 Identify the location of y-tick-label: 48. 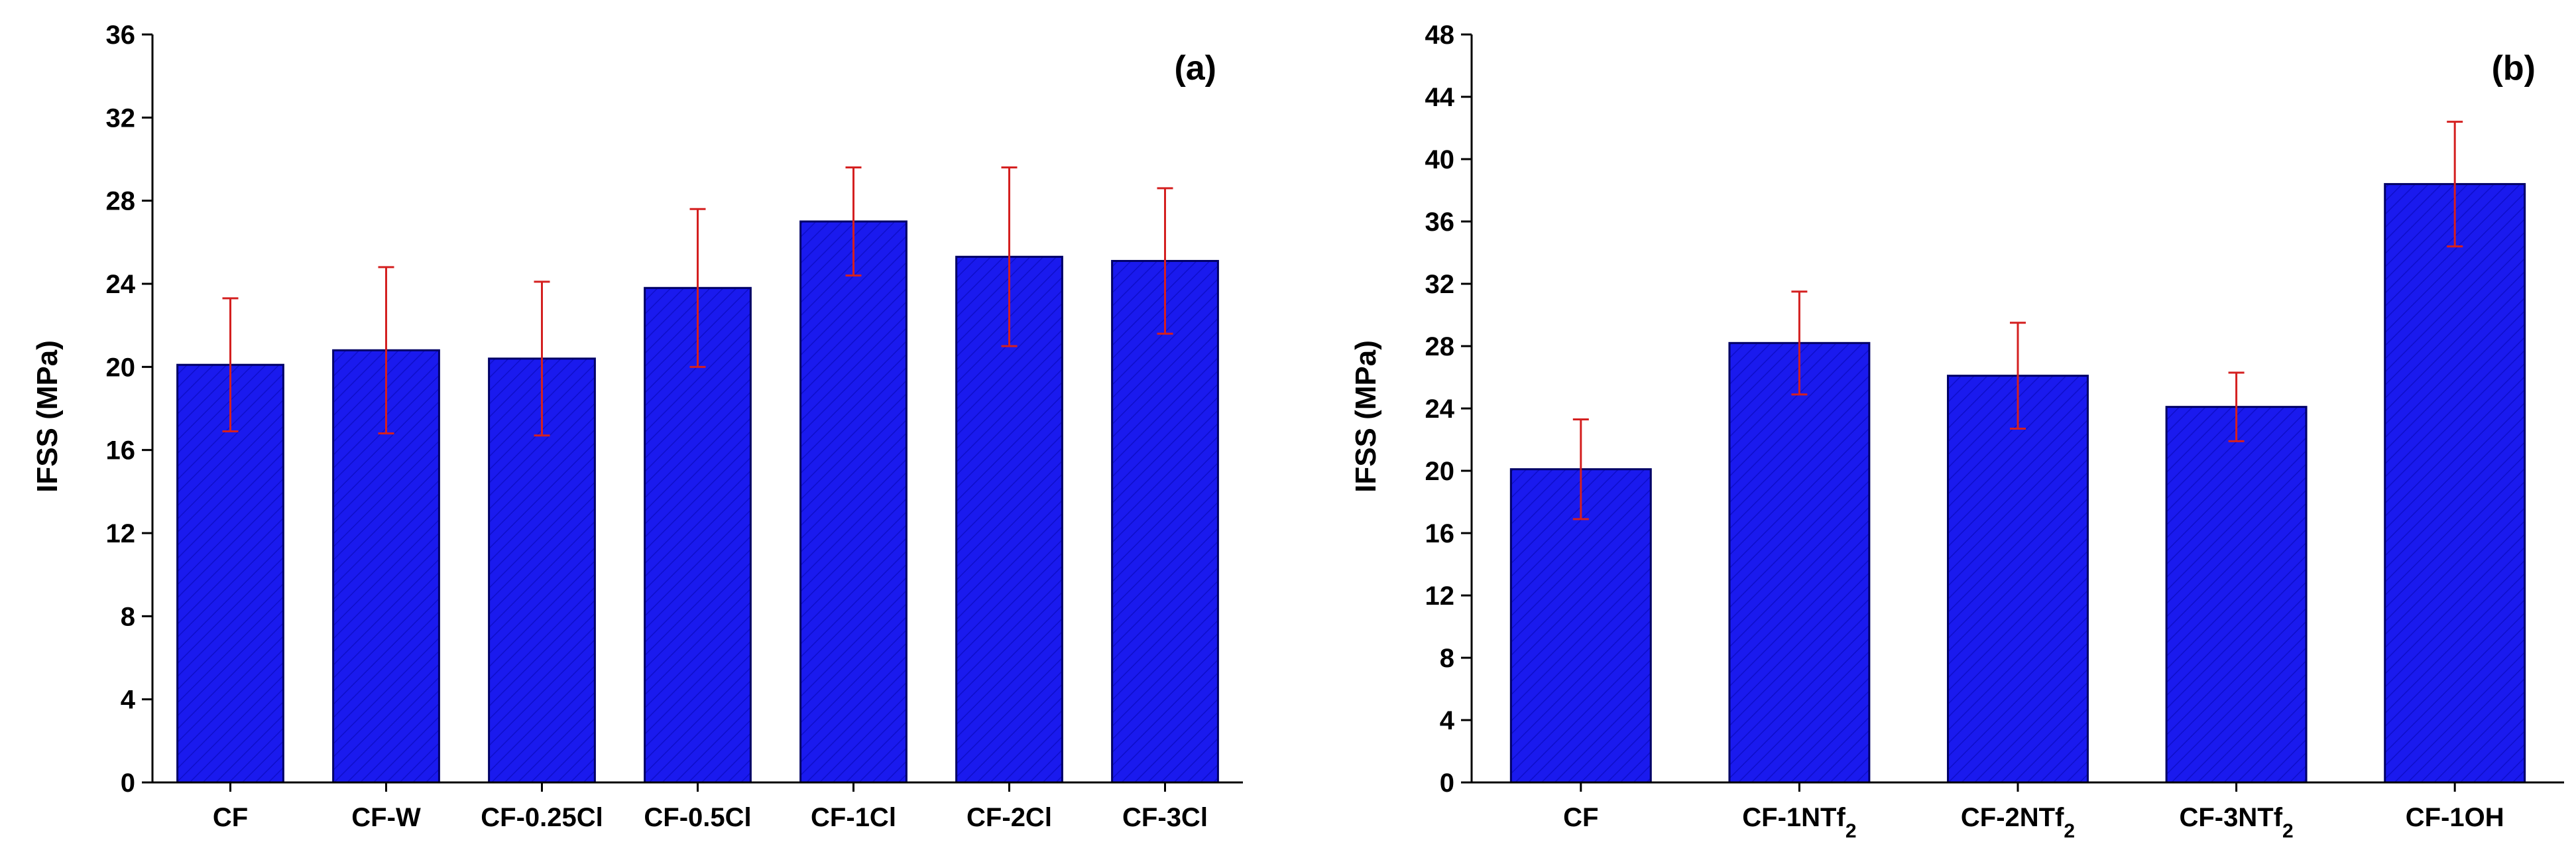
(1440, 35).